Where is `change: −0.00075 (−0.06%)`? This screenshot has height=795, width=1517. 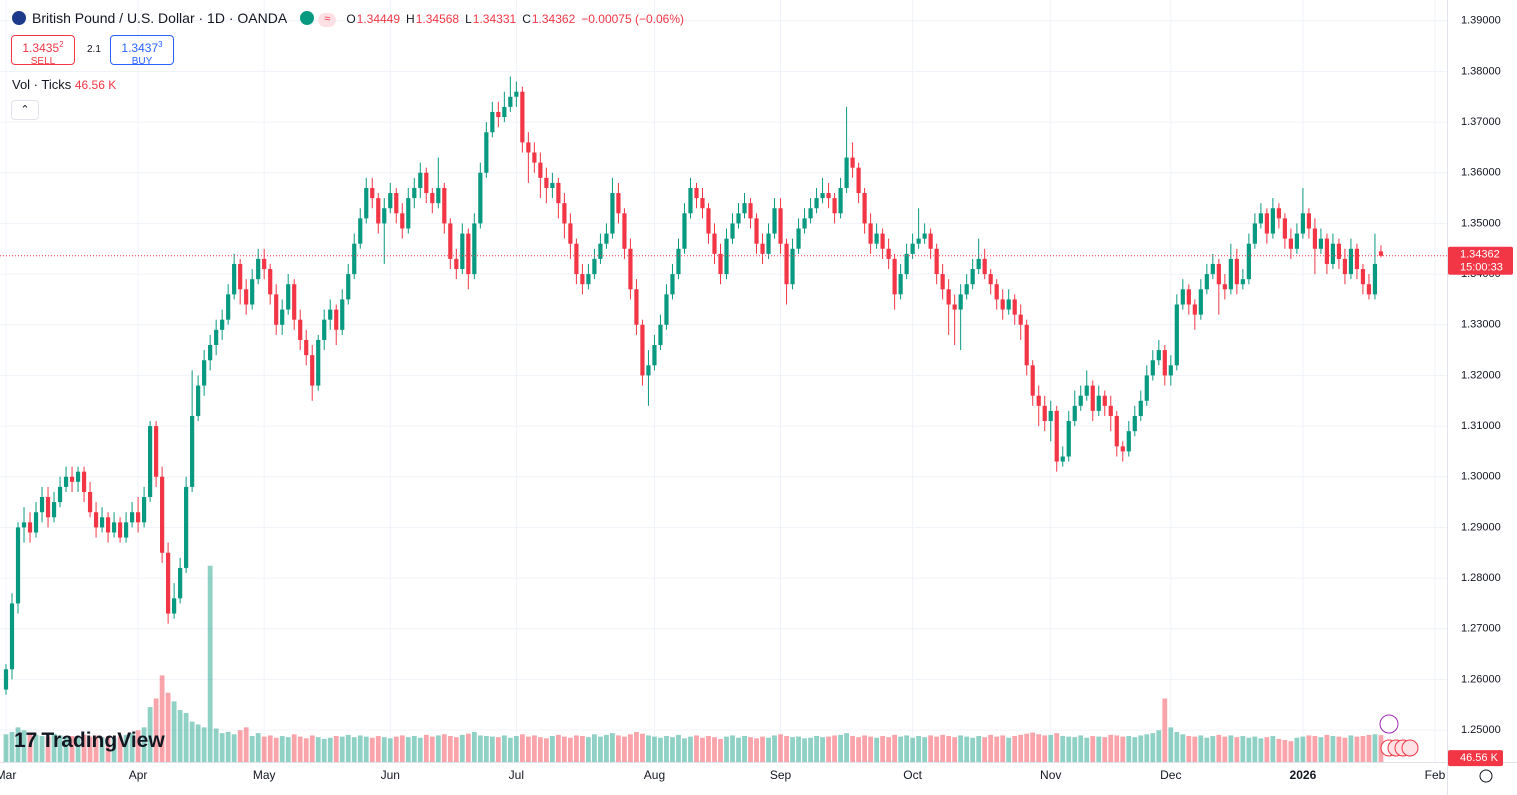 change: −0.00075 (−0.06%) is located at coordinates (632, 19).